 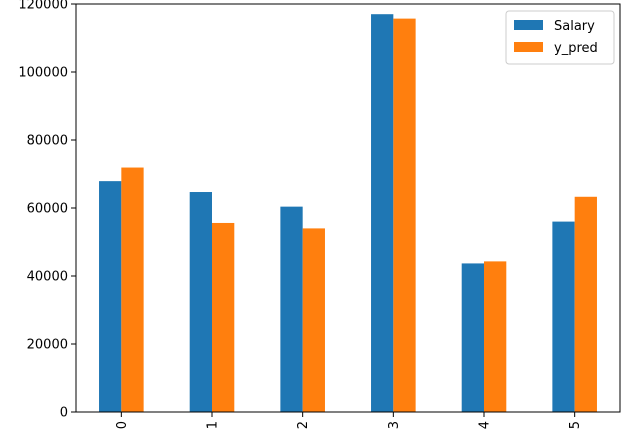 I want to click on x-tick-label: 0, so click(x=122, y=425).